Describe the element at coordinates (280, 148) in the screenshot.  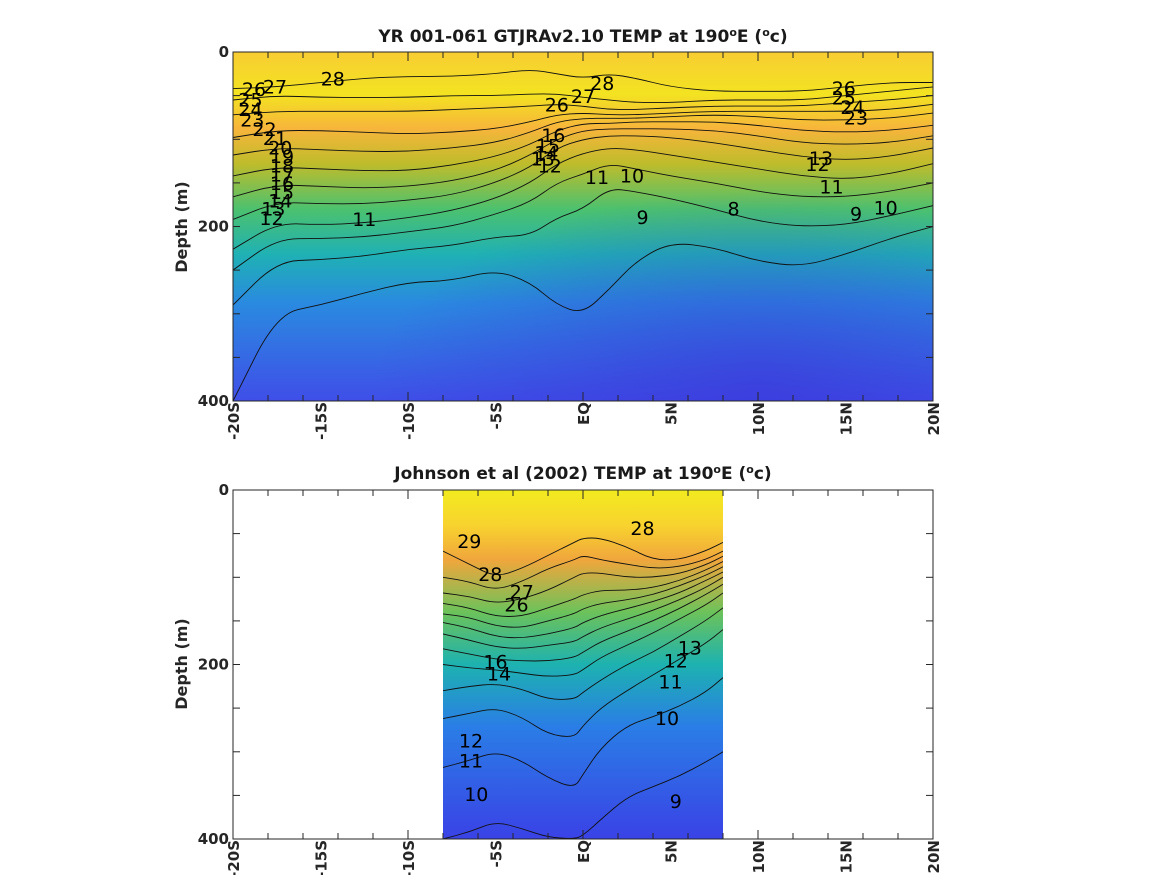
I see `top-contour-label: 20` at that location.